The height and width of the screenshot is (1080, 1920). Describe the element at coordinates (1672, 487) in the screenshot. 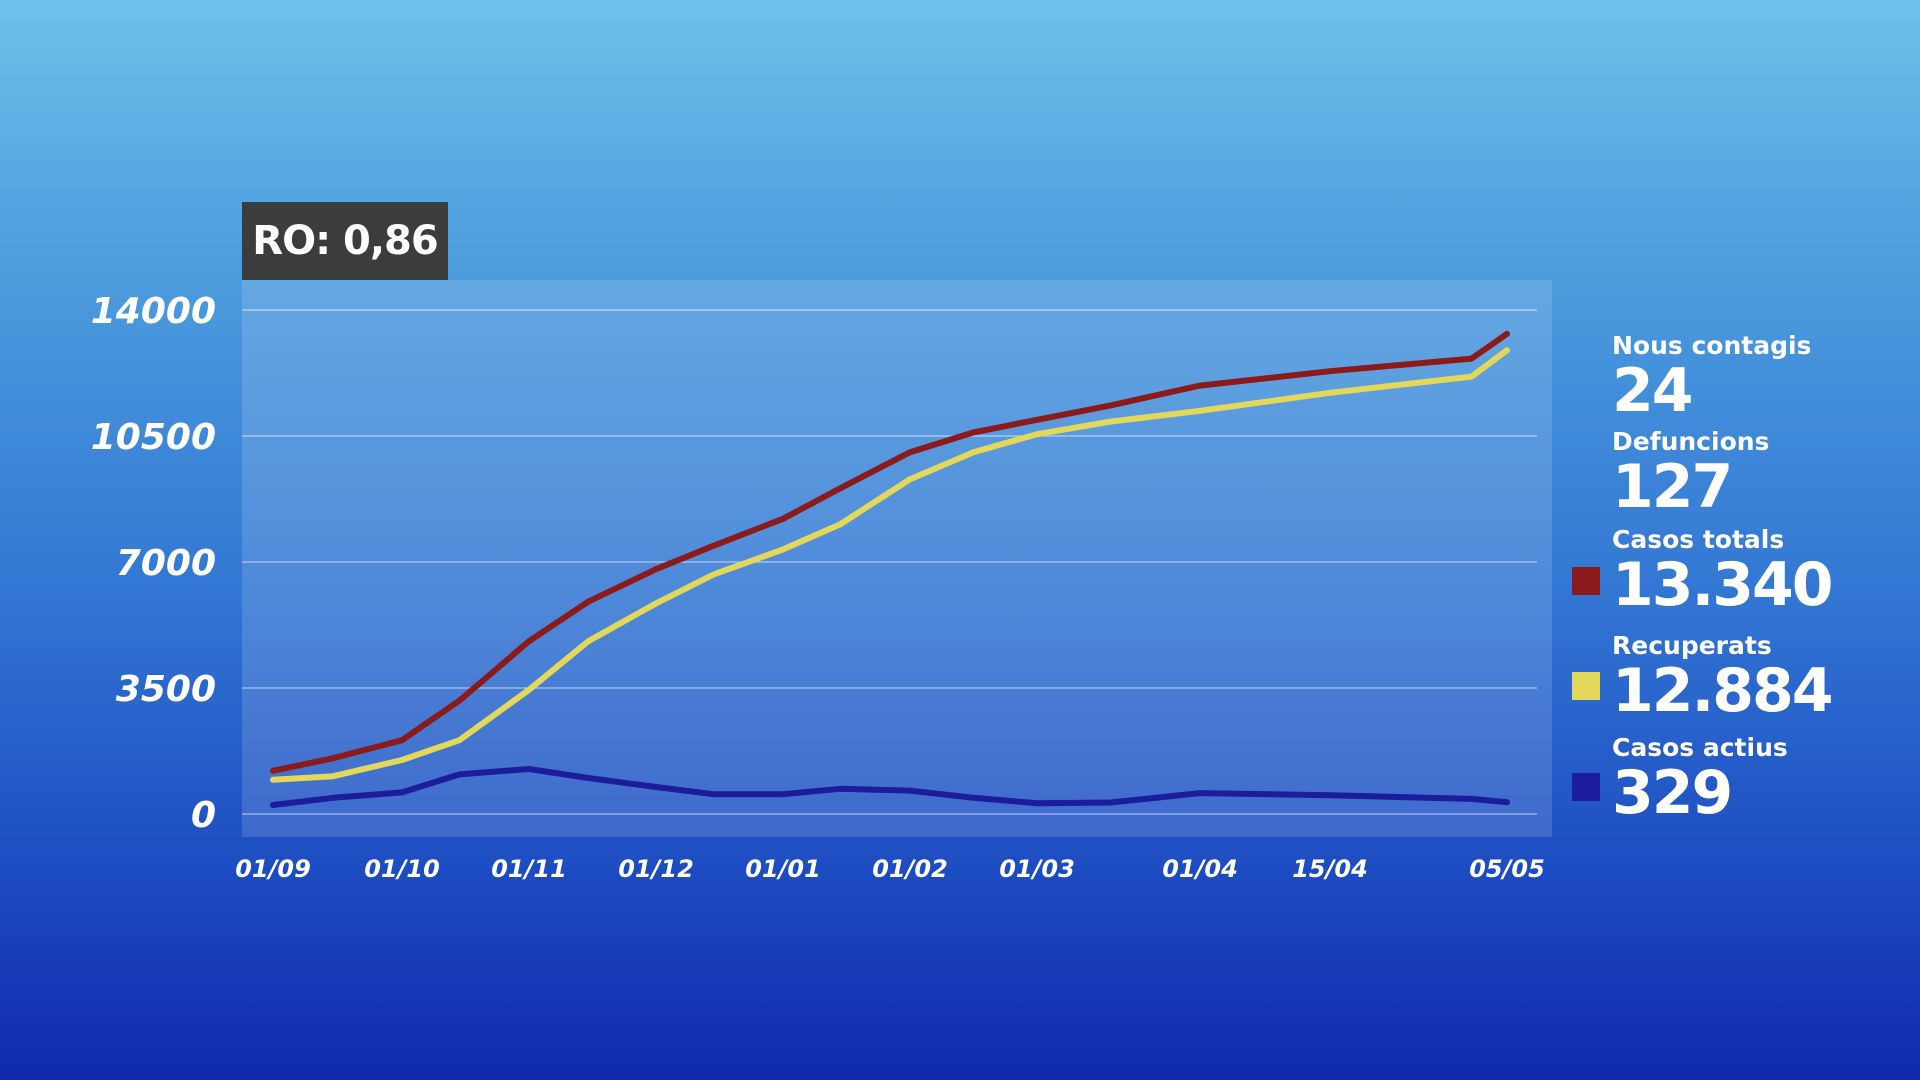

I see `stat-value: 127` at that location.